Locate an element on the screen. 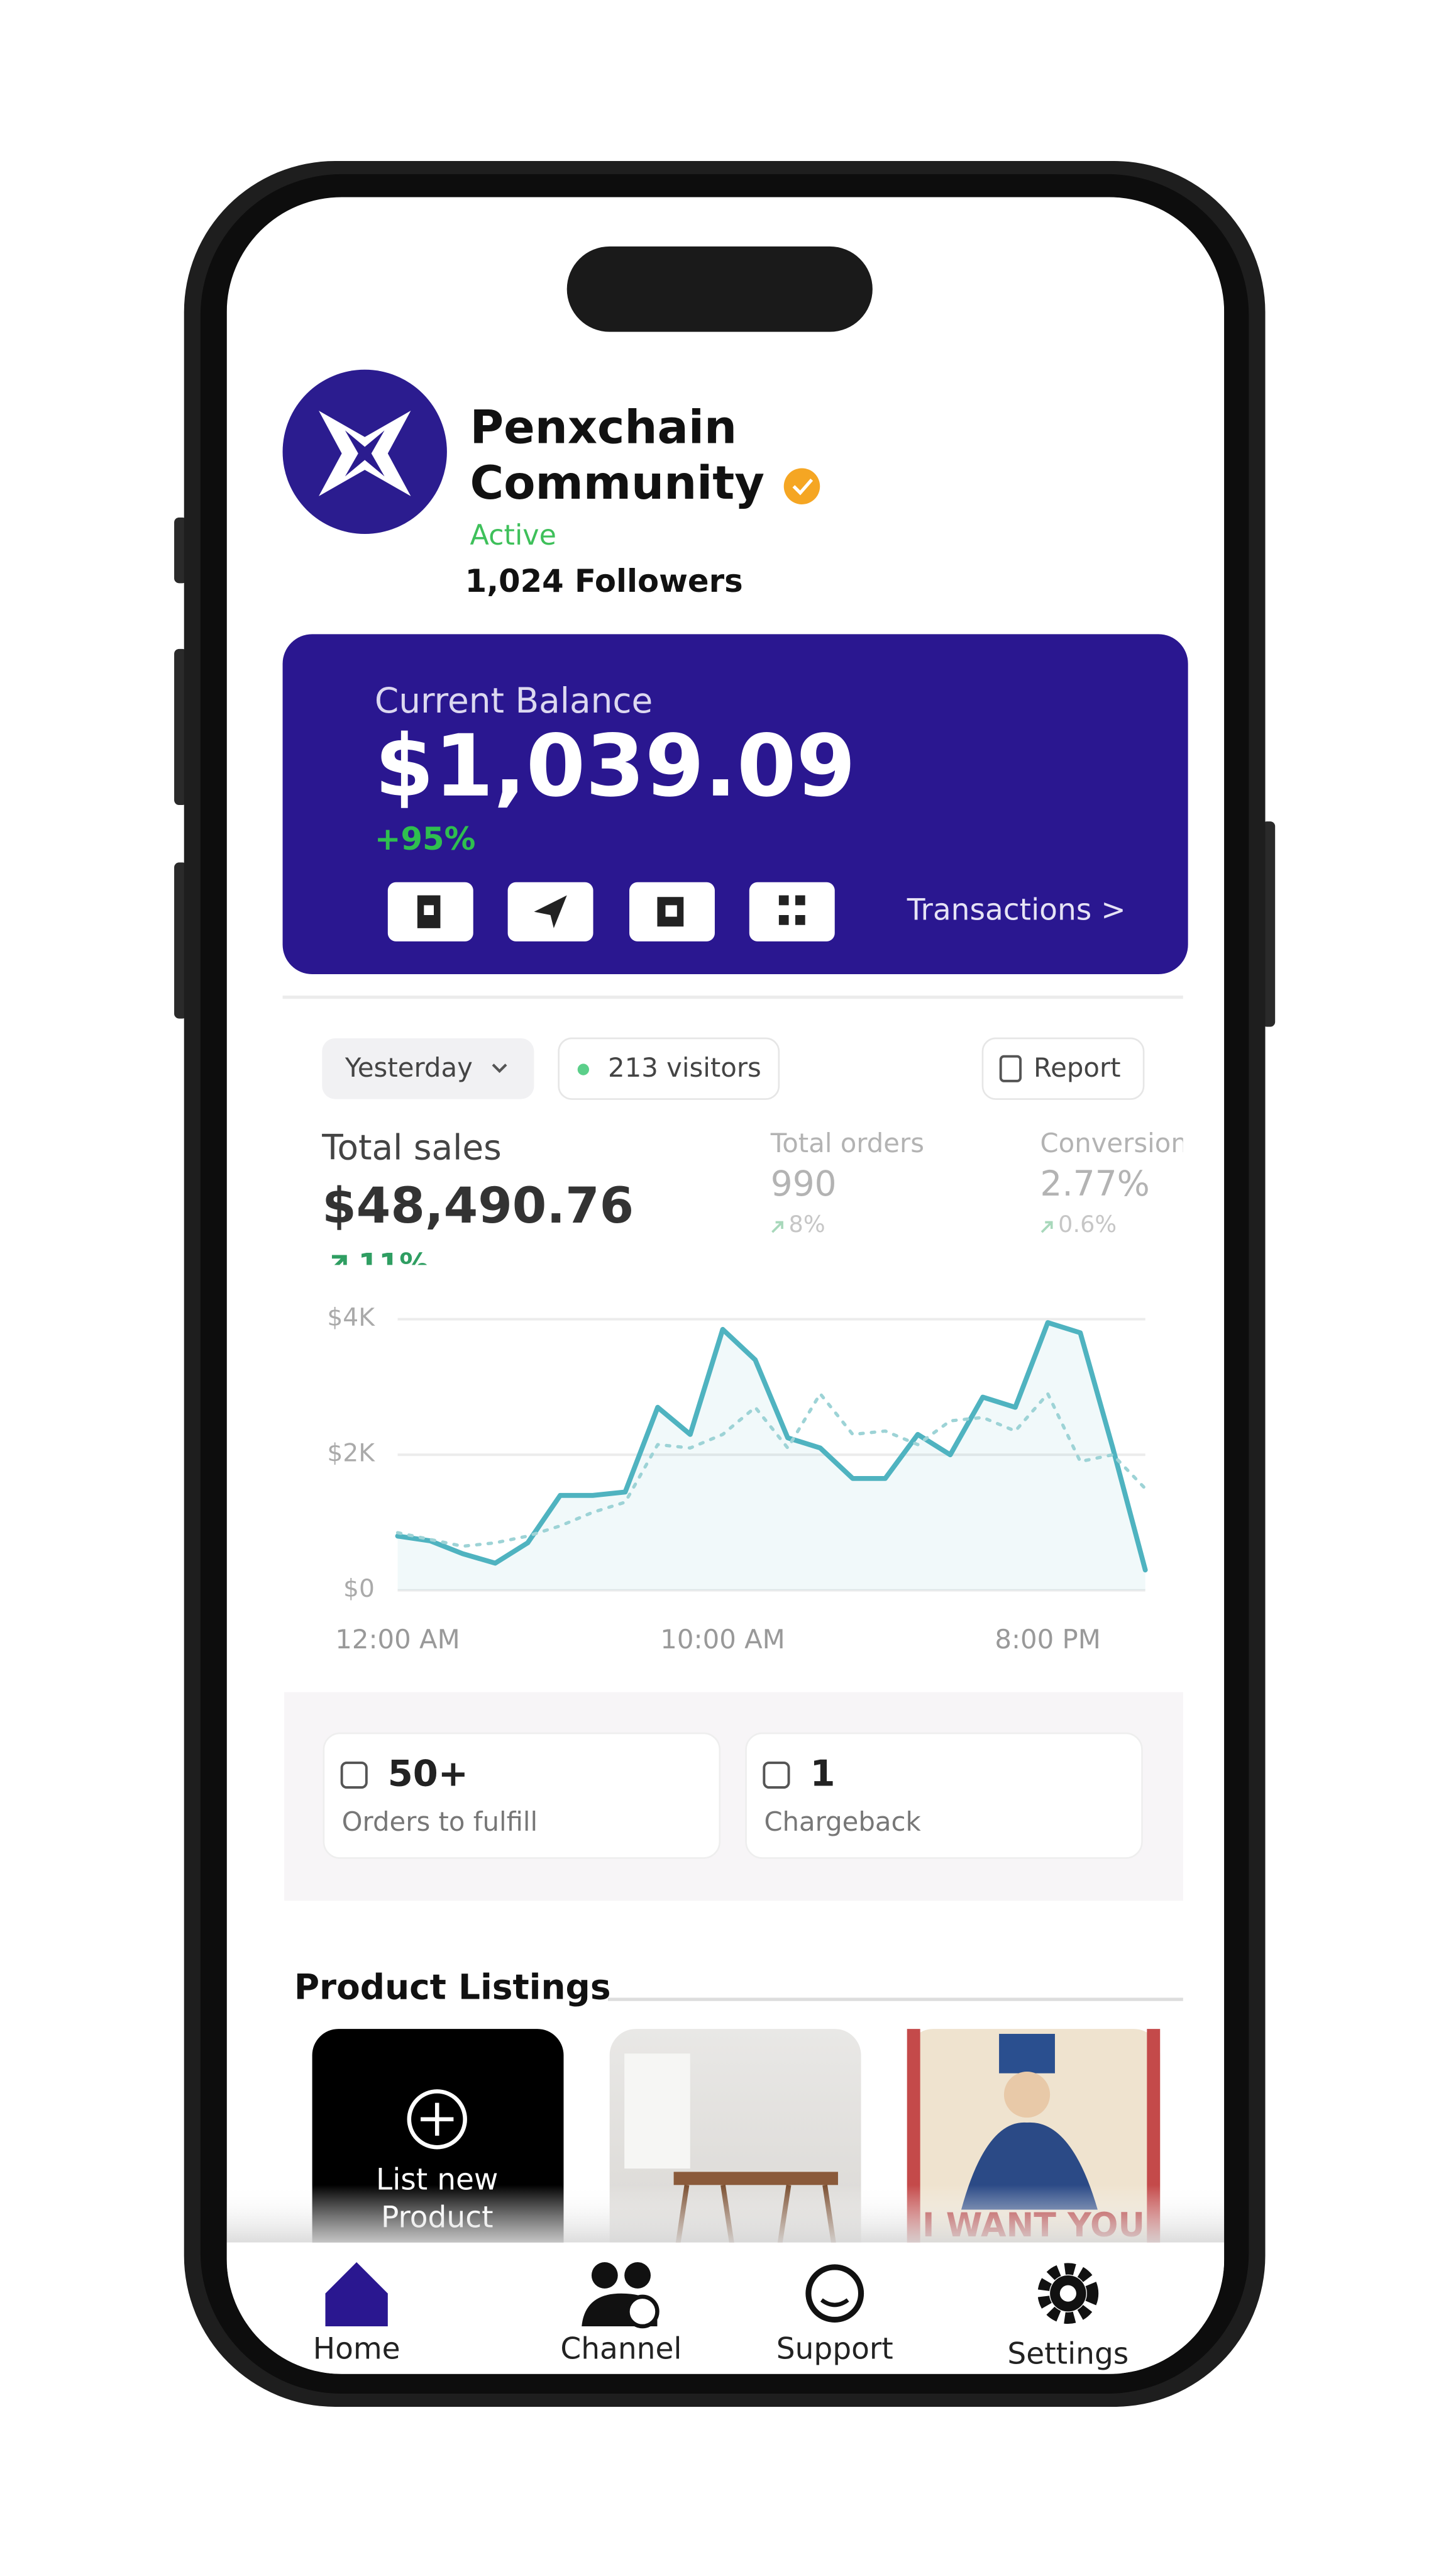 Image resolution: width=1446 pixels, height=2576 pixels. avatar-logo is located at coordinates (365, 453).